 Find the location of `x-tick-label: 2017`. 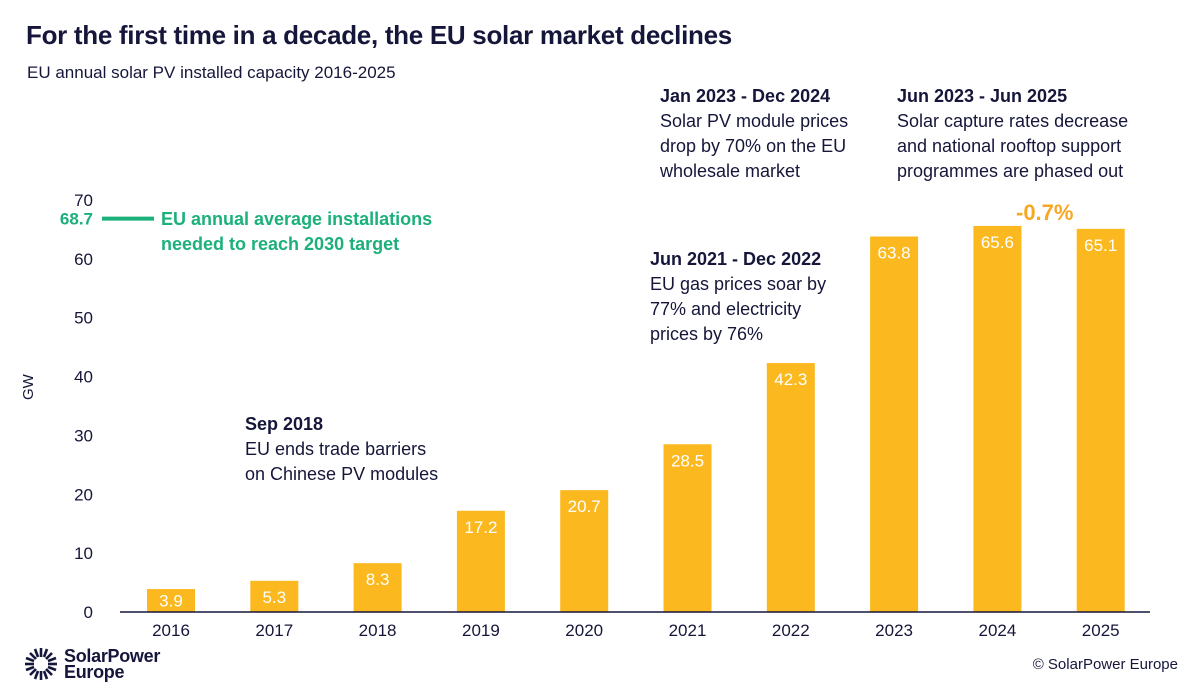

x-tick-label: 2017 is located at coordinates (274, 630).